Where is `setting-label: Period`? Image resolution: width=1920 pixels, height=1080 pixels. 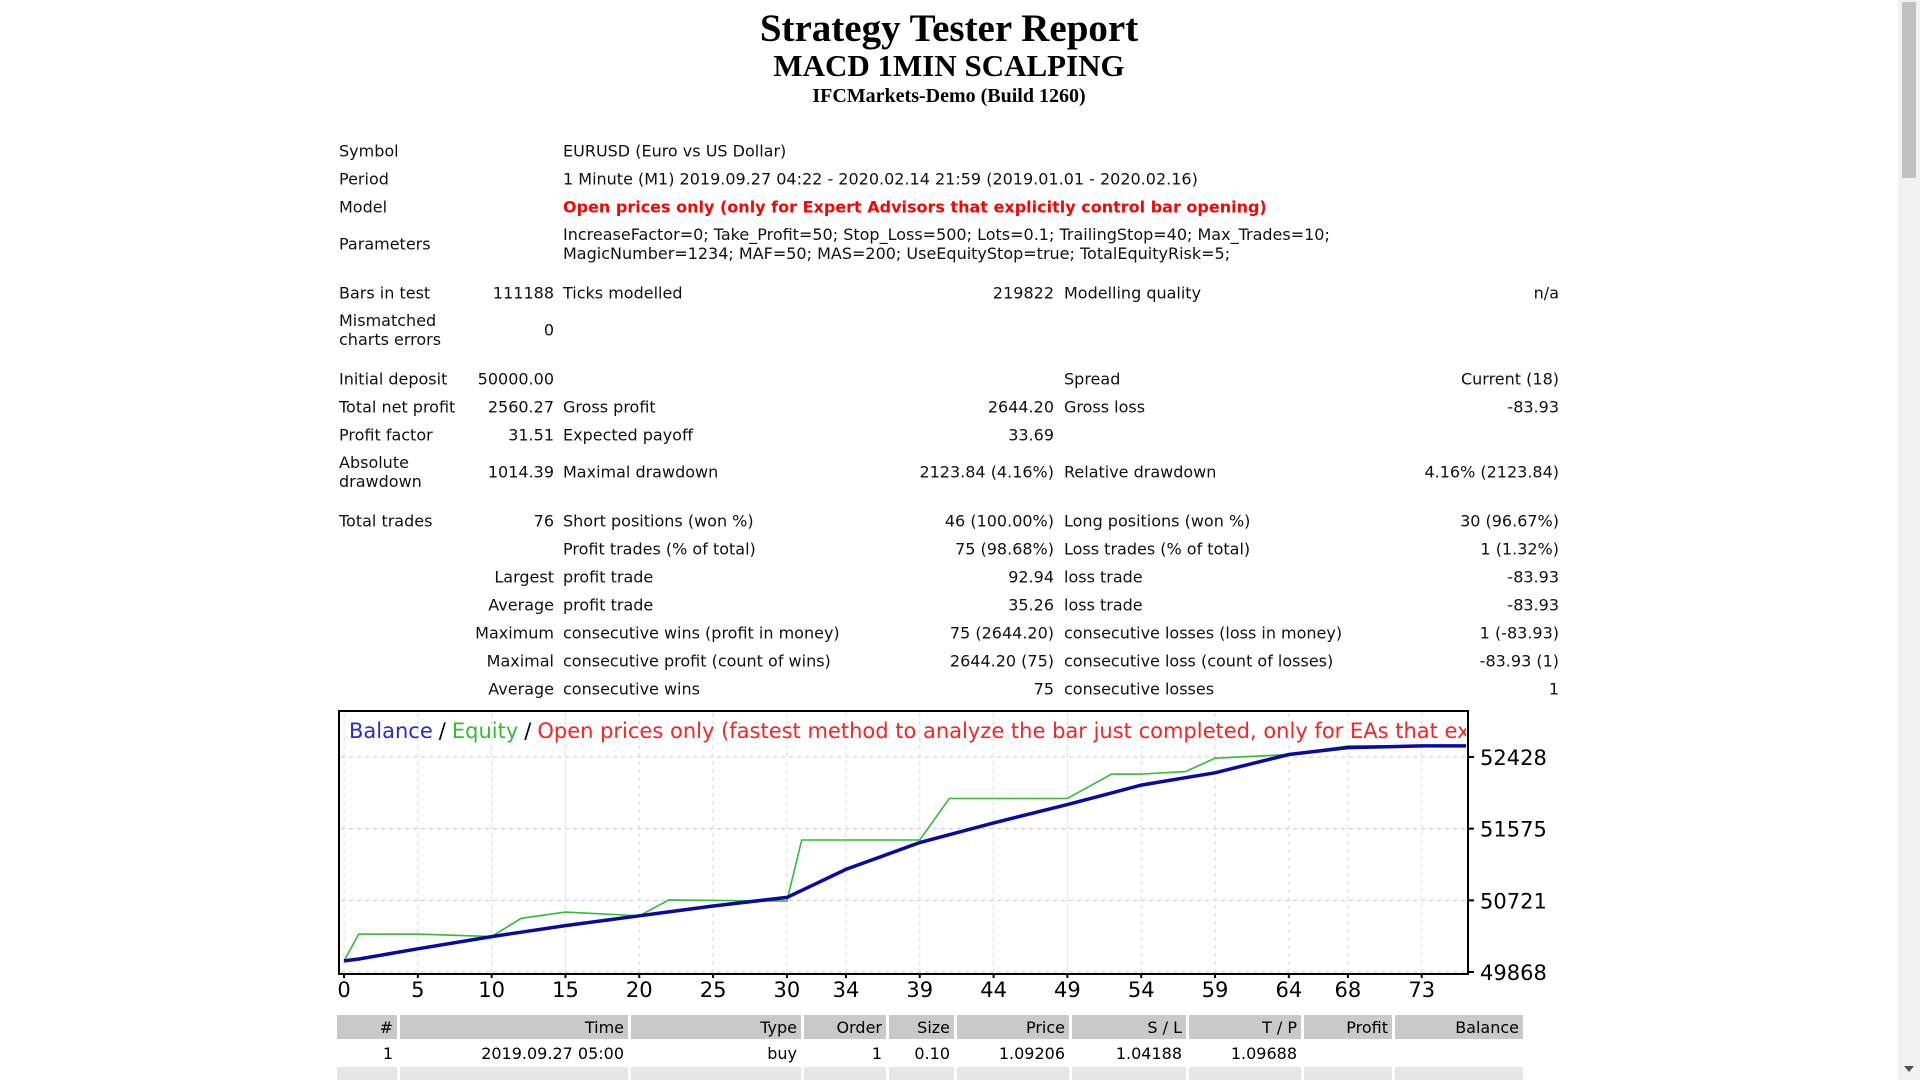 setting-label: Period is located at coordinates (364, 179).